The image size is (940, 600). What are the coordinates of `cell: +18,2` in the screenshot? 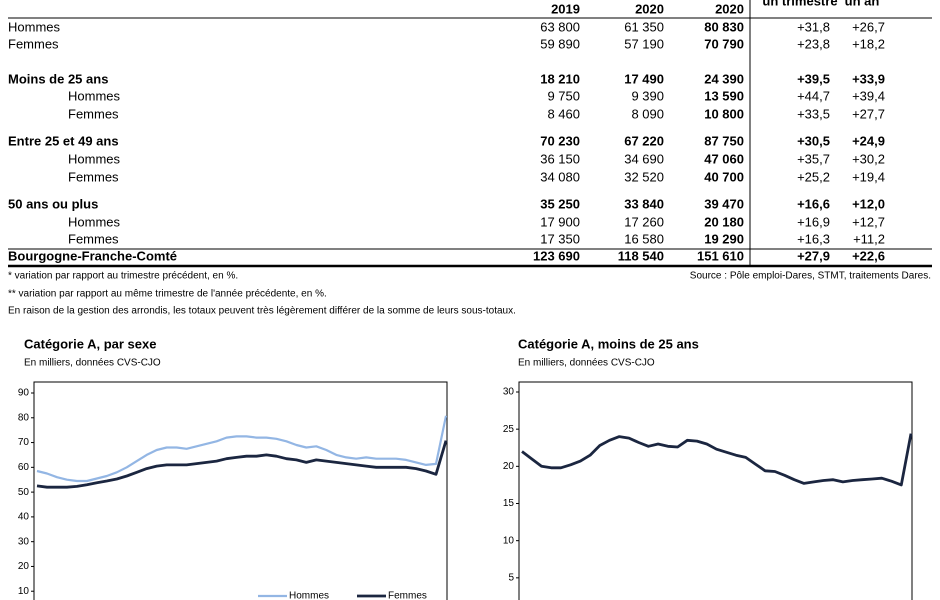 It's located at (868, 43).